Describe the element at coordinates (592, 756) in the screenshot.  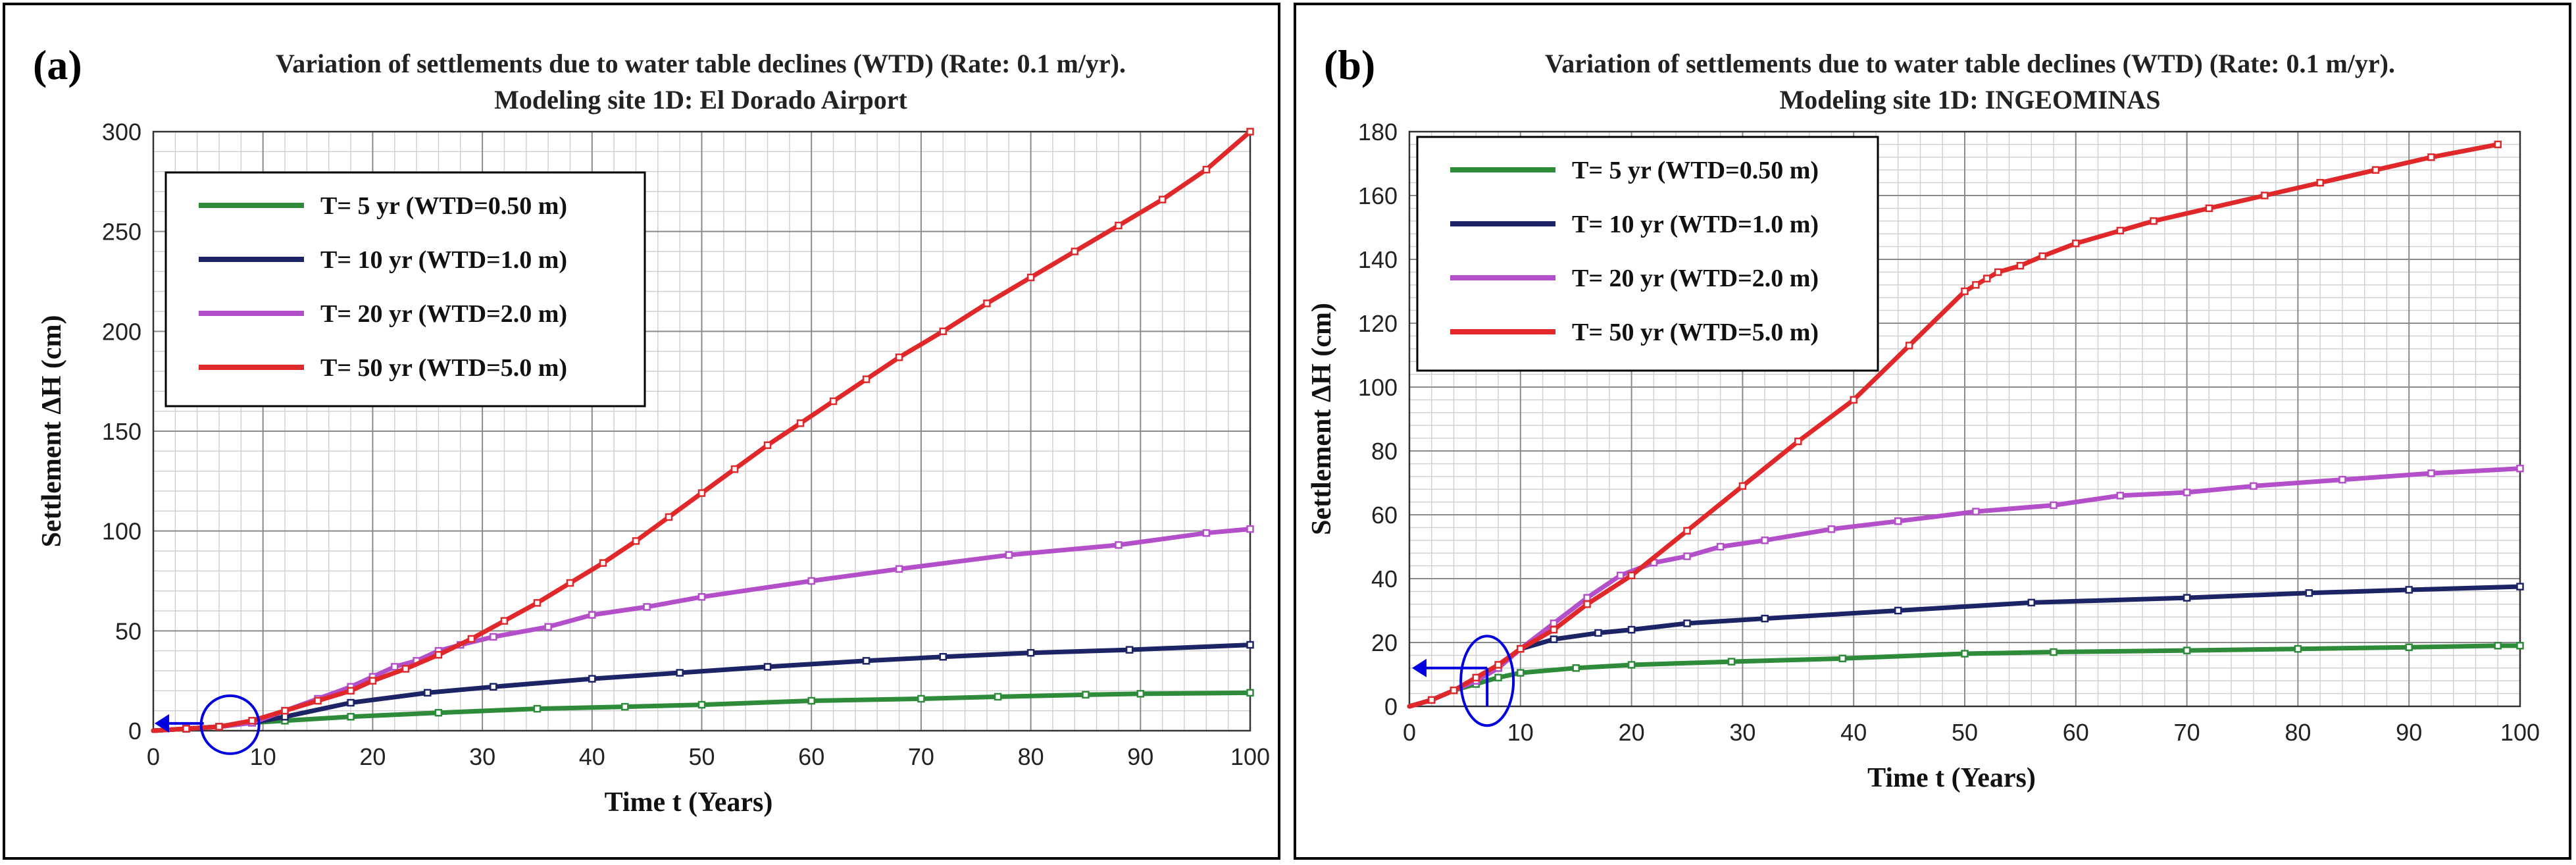
I see `x-tick-label: 40` at that location.